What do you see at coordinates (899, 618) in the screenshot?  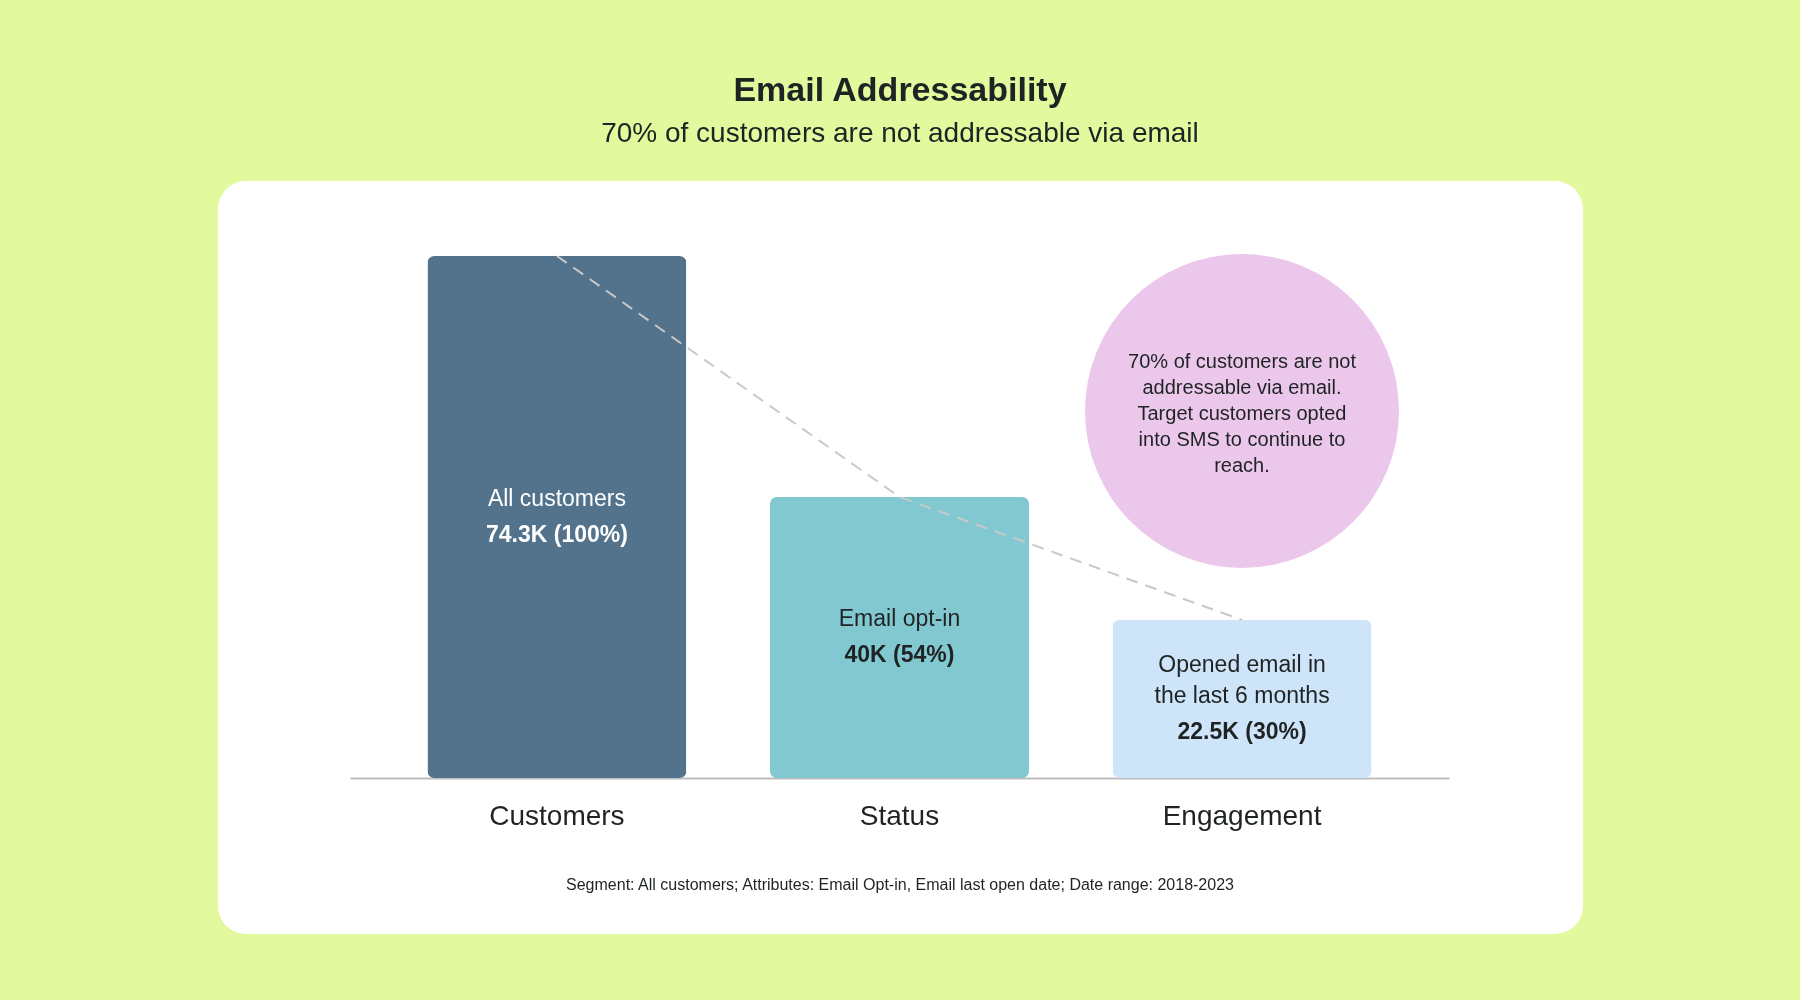 I see `annotation: Email opt-in` at bounding box center [899, 618].